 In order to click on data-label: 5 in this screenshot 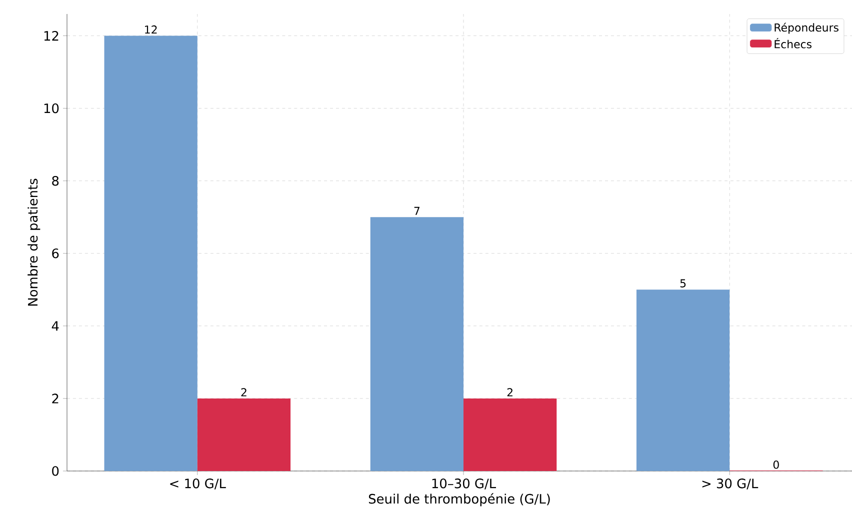, I will do `click(683, 283)`.